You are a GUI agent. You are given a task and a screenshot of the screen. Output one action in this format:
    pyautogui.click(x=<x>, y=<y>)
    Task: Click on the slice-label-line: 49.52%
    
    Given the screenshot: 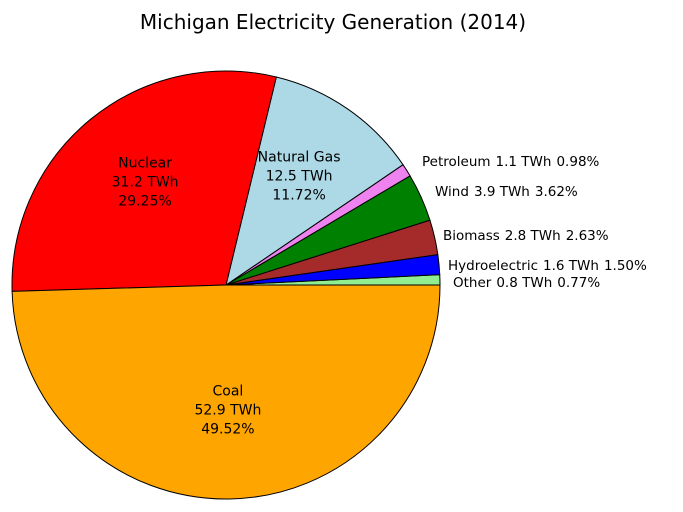 What is the action you would take?
    pyautogui.click(x=227, y=429)
    